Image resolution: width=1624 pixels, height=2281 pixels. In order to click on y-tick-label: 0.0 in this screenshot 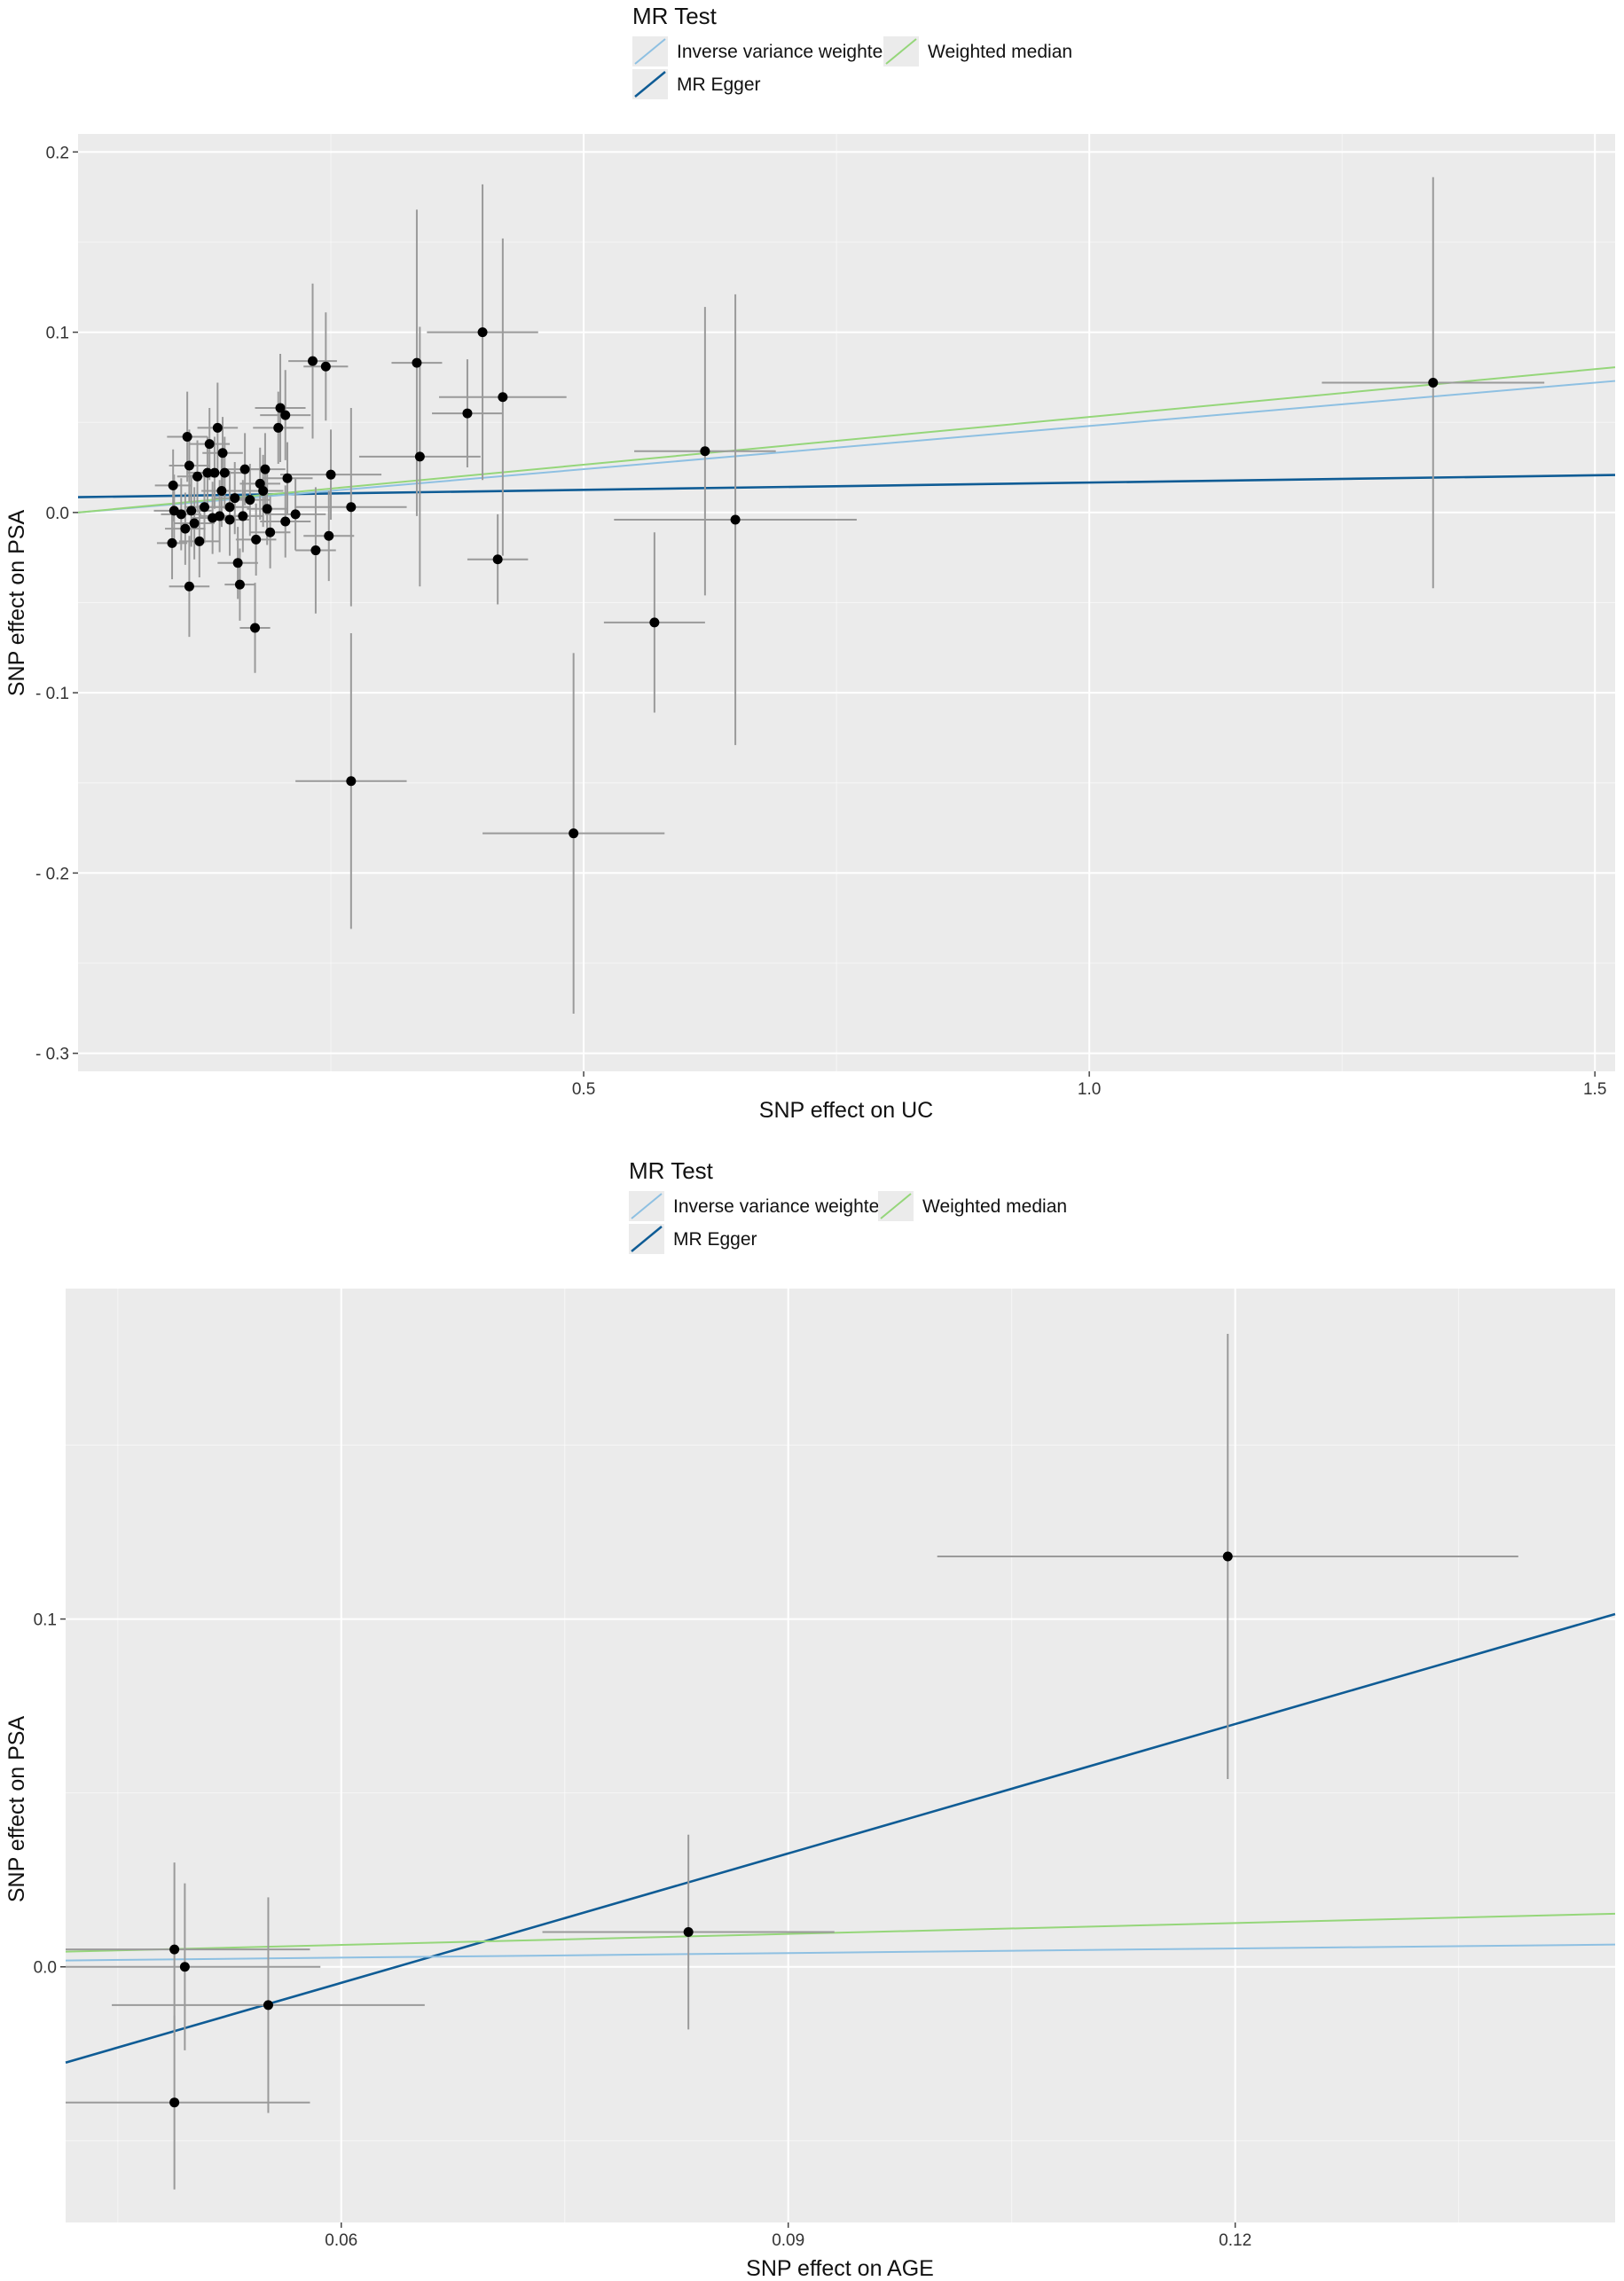, I will do `click(46, 1969)`.